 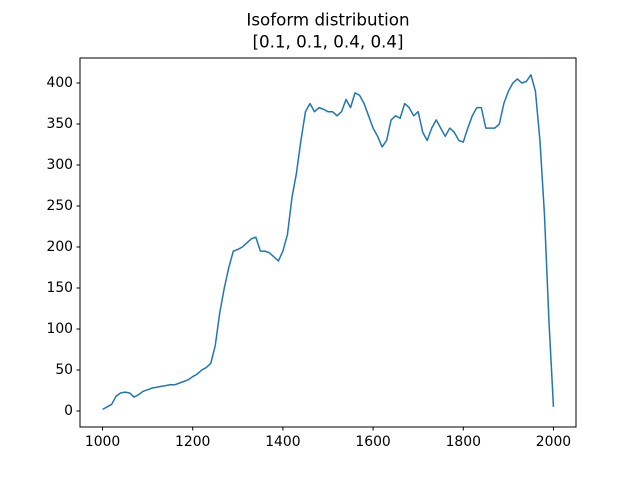 I want to click on y-tick-label: 150, so click(x=59, y=288).